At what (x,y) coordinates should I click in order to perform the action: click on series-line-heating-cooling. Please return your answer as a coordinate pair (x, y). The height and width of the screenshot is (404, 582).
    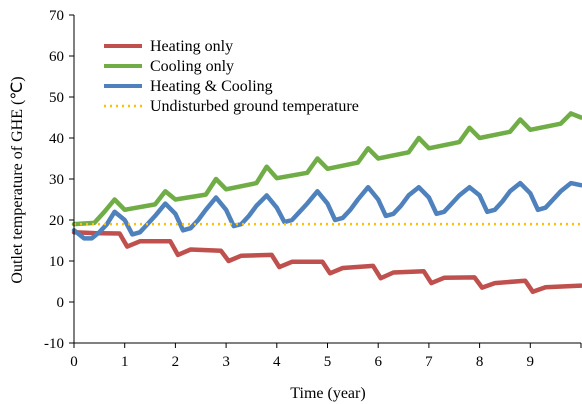
    Looking at the image, I should click on (326, 210).